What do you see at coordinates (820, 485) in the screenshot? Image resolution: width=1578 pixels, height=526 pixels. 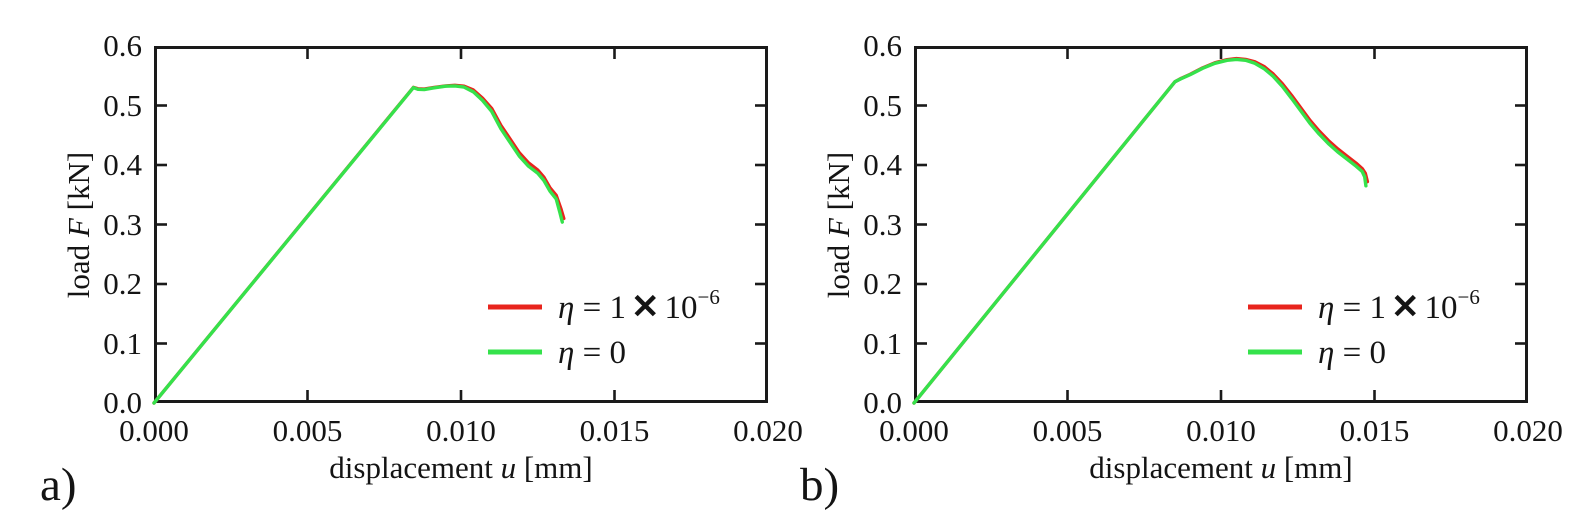 I see `panel-label-b: b)` at bounding box center [820, 485].